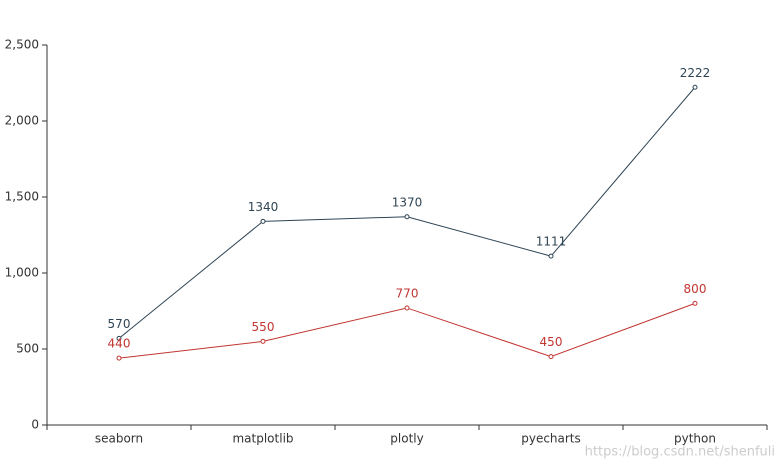 This screenshot has width=783, height=467. I want to click on data-label: 1340, so click(263, 207).